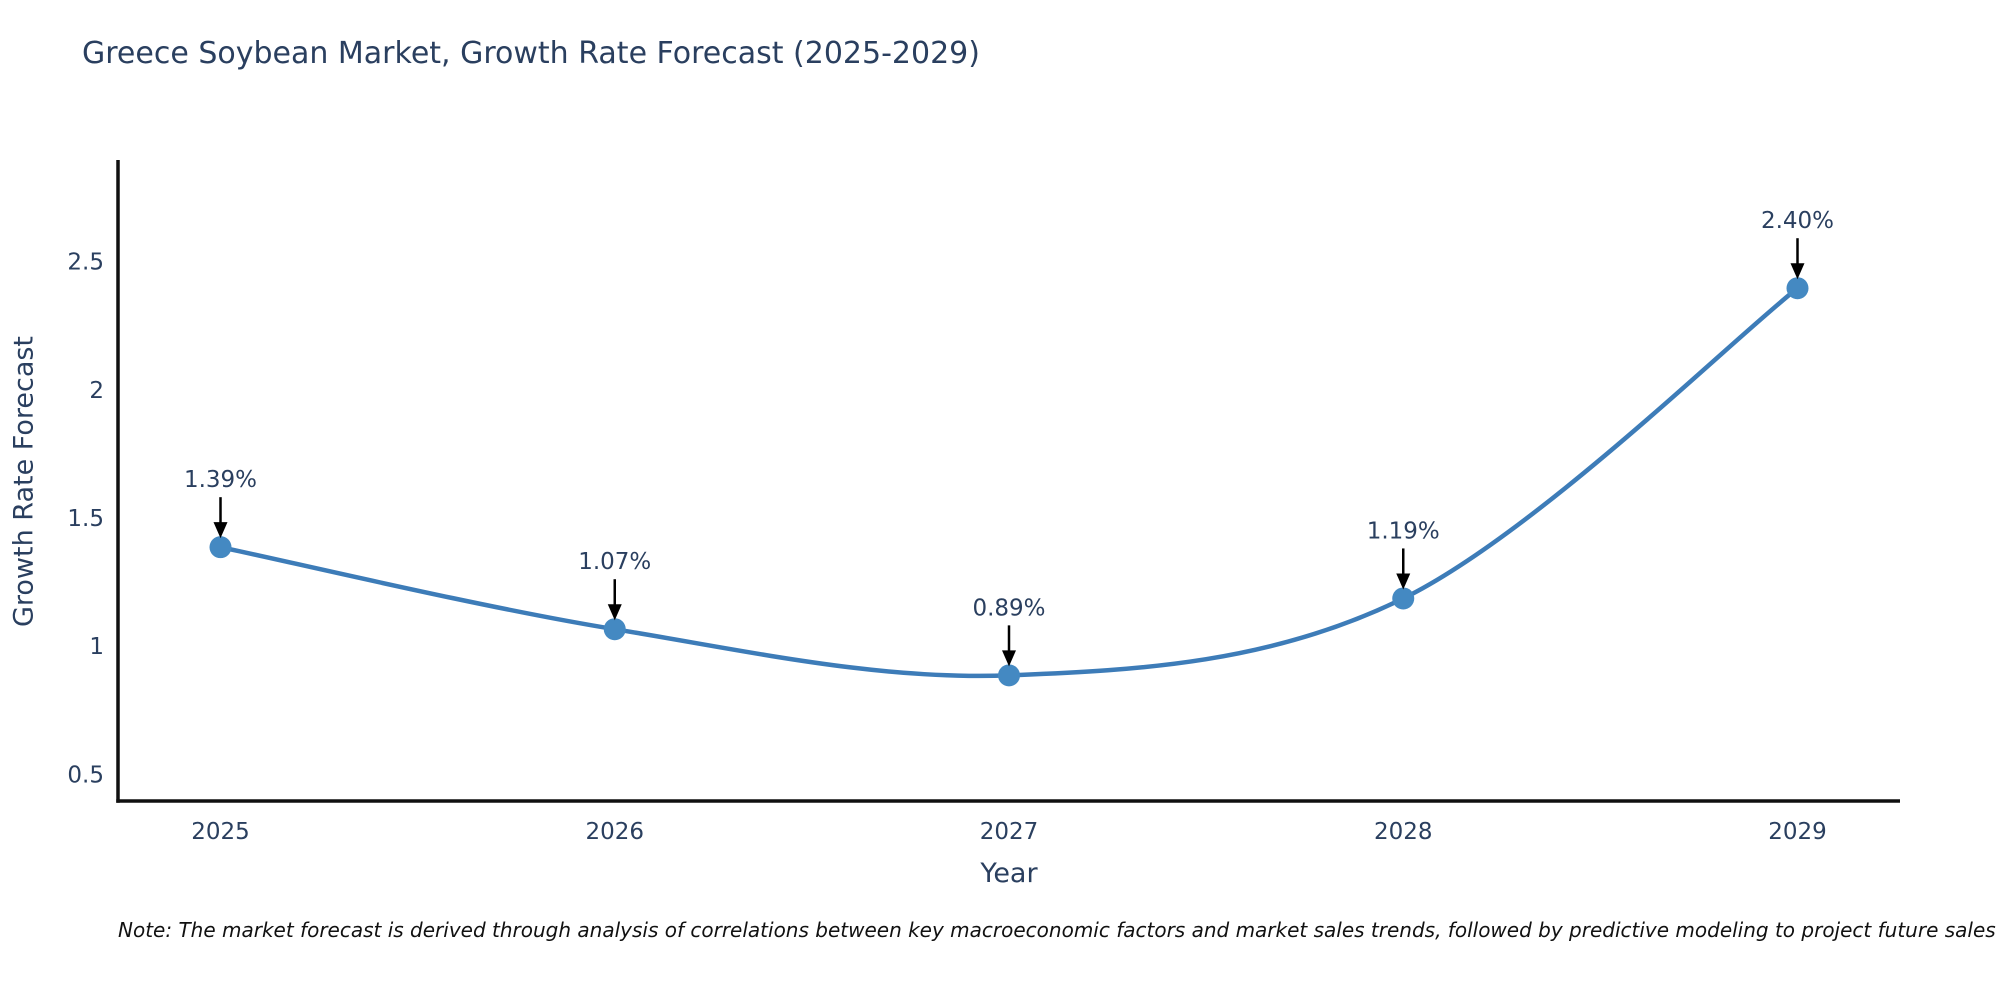 Image resolution: width=2000 pixels, height=1000 pixels. Describe the element at coordinates (1797, 288) in the screenshot. I see `data-point-marker-2029` at that location.